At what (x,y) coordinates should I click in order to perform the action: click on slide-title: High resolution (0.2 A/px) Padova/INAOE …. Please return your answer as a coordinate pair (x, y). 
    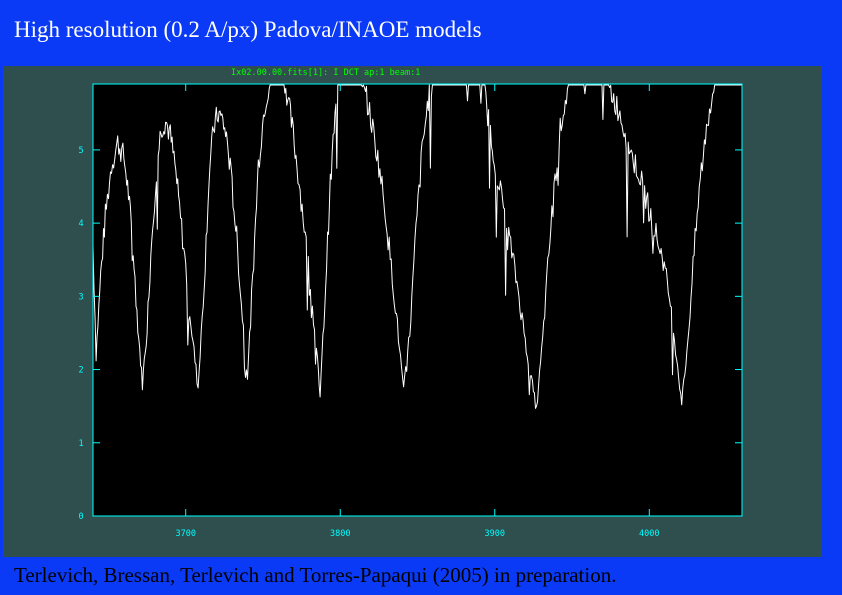
    Looking at the image, I should click on (248, 29).